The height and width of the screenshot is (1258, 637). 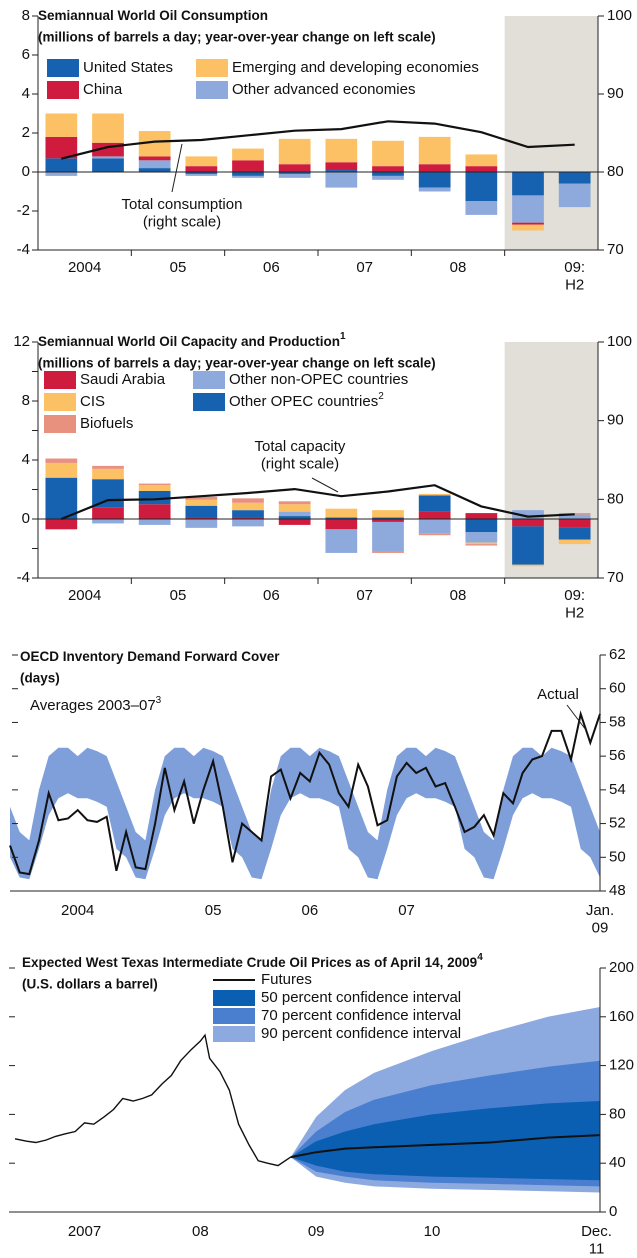 I want to click on legend-label: Futures, so click(x=286, y=979).